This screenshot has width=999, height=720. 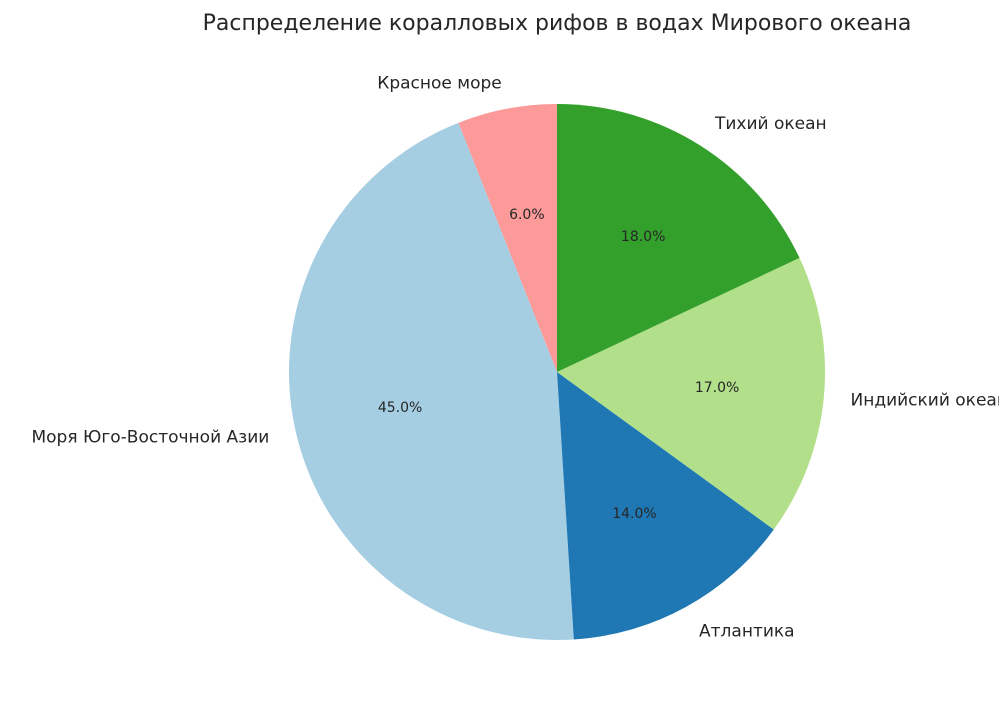 What do you see at coordinates (150, 437) in the screenshot?
I see `slice-category-label: Моря Юго-Восточной Азии` at bounding box center [150, 437].